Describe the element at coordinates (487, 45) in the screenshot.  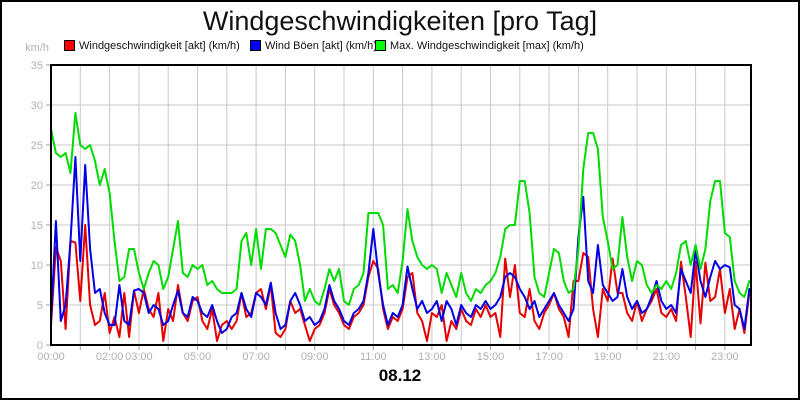
I see `legend-label: Max. Windgeschwindigkeit [max] (km/h)` at that location.